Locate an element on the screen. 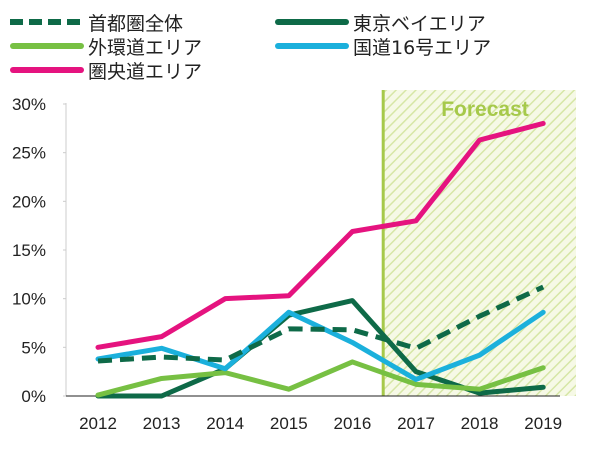 The height and width of the screenshot is (452, 600). y-tick-label: 10% is located at coordinates (29, 299).